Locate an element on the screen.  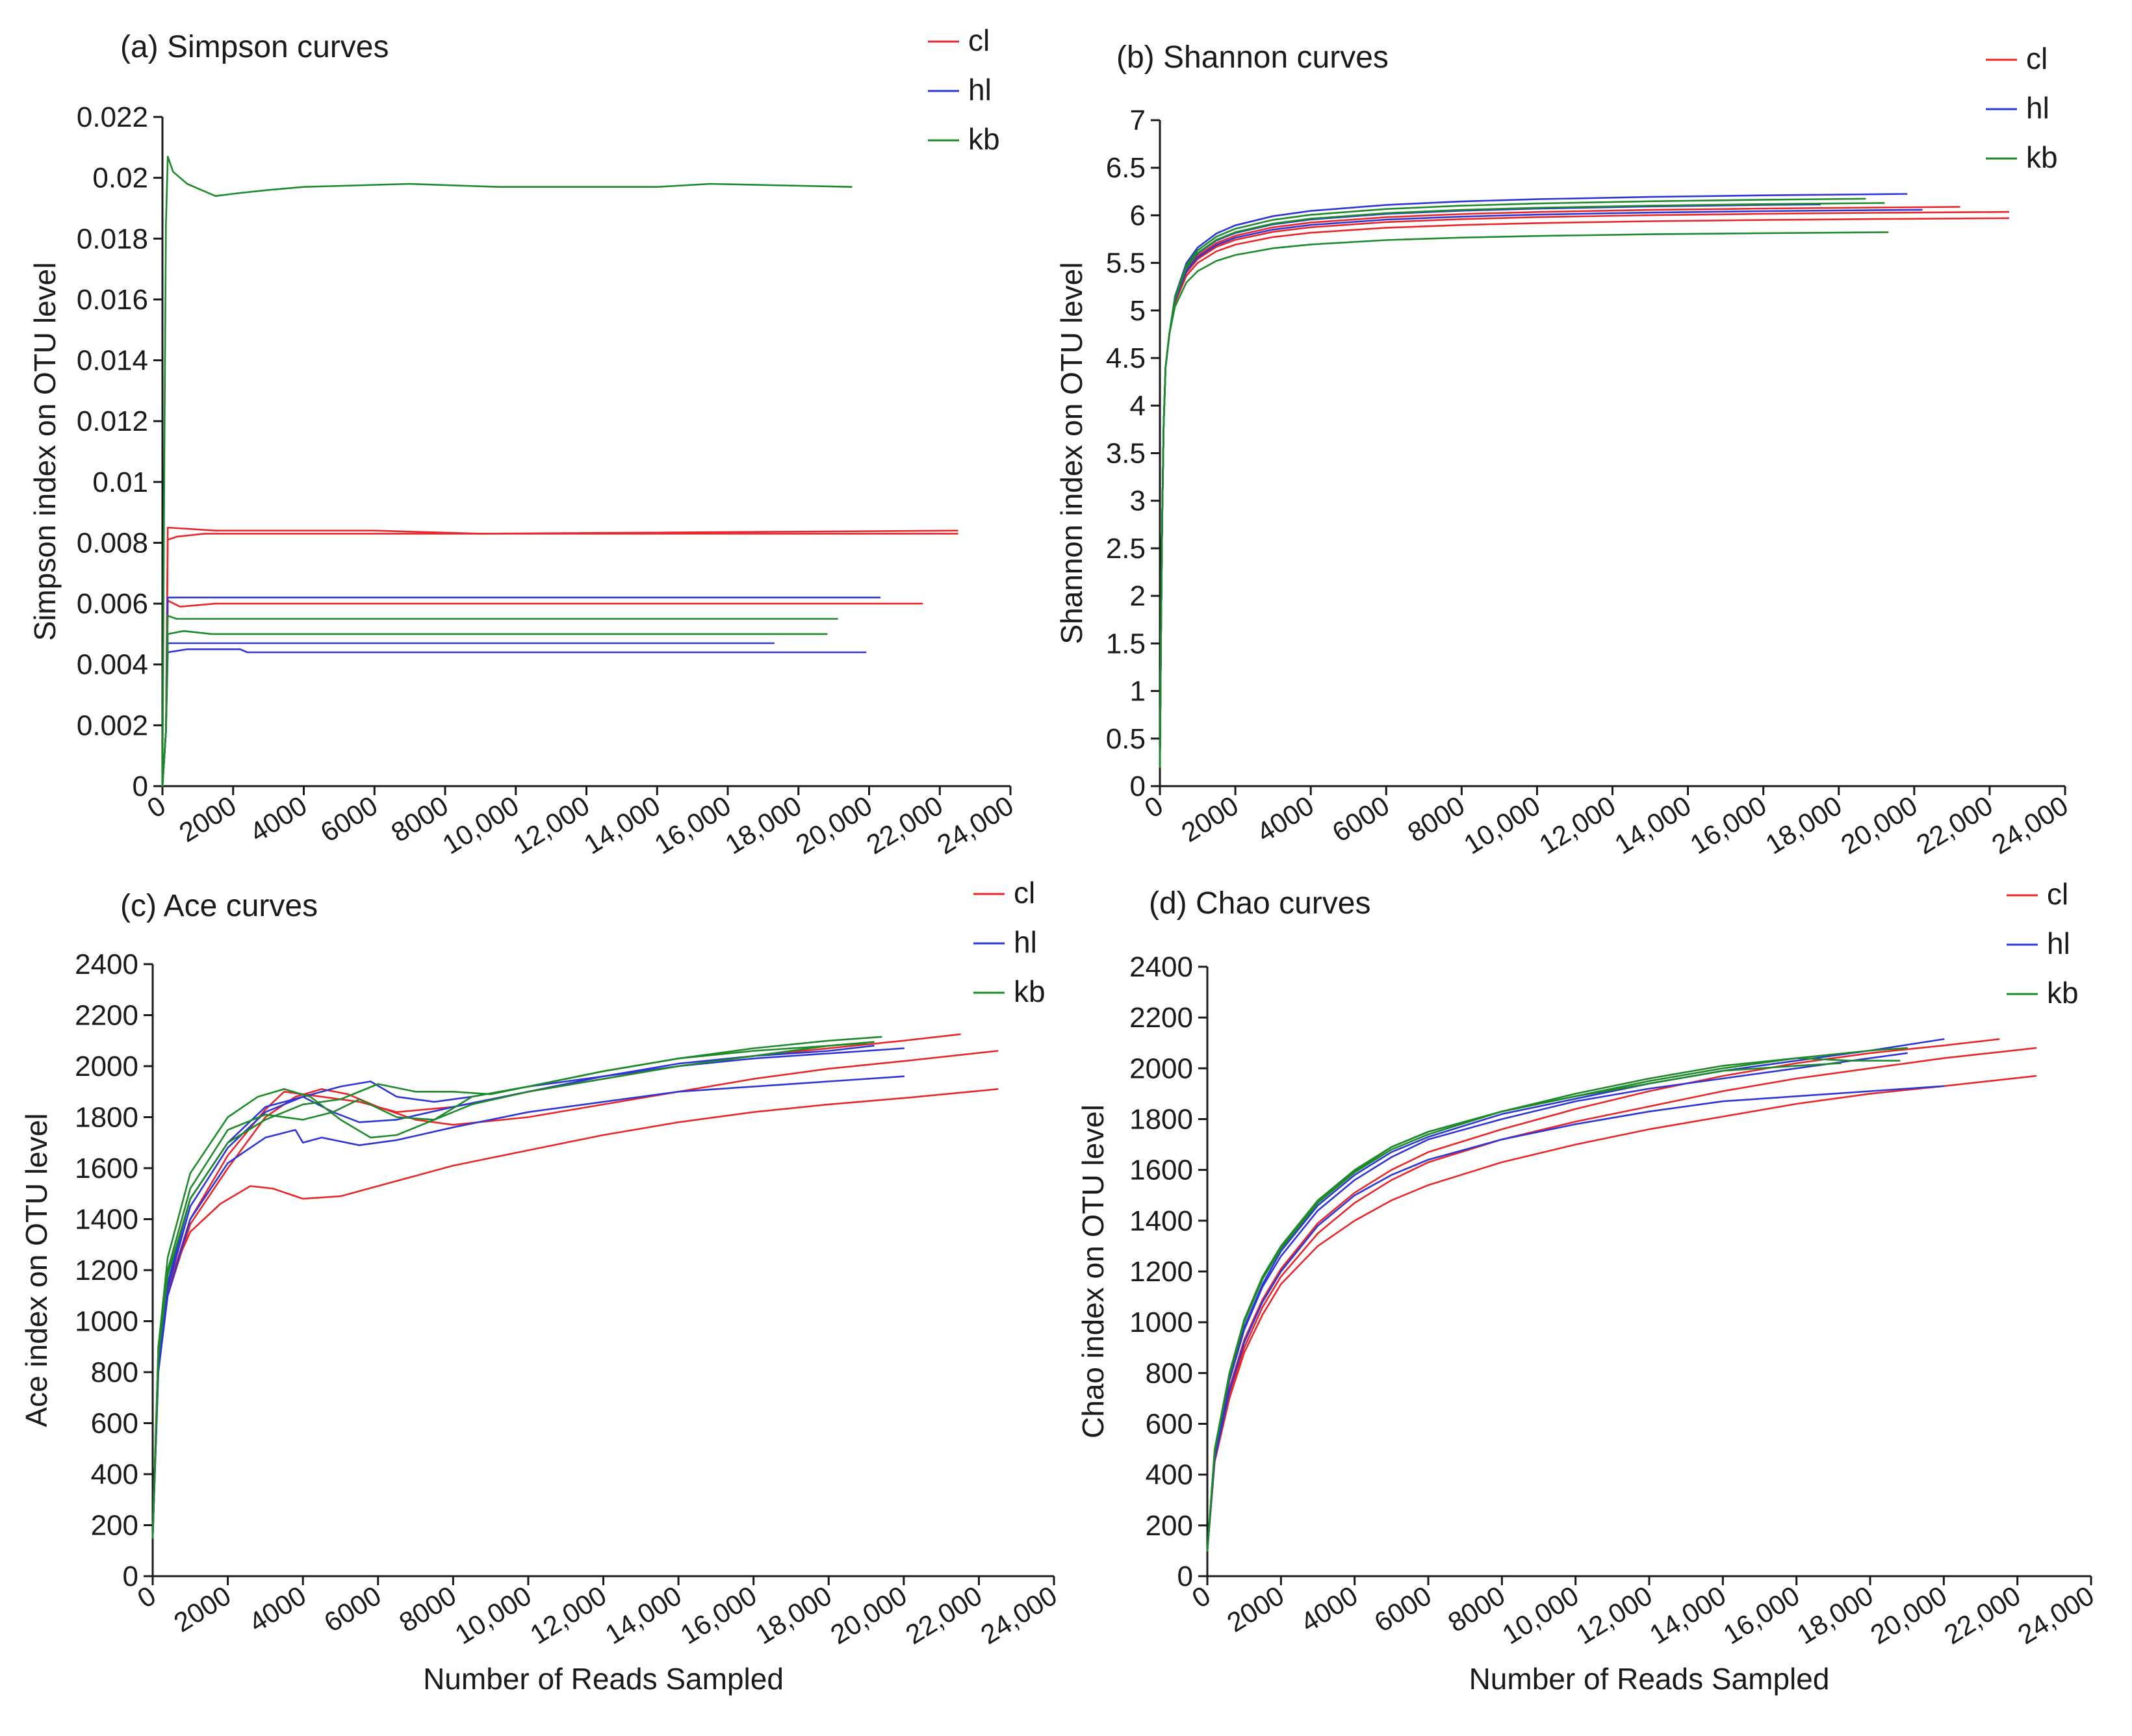
legend-label-hl: hl is located at coordinates (2037, 108).